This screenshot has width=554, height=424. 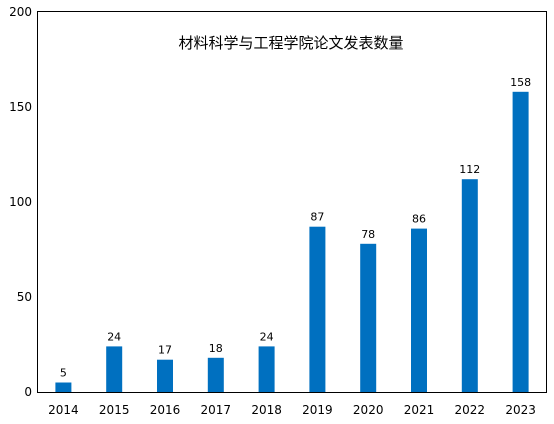 What do you see at coordinates (520, 242) in the screenshot?
I see `bar-2023` at bounding box center [520, 242].